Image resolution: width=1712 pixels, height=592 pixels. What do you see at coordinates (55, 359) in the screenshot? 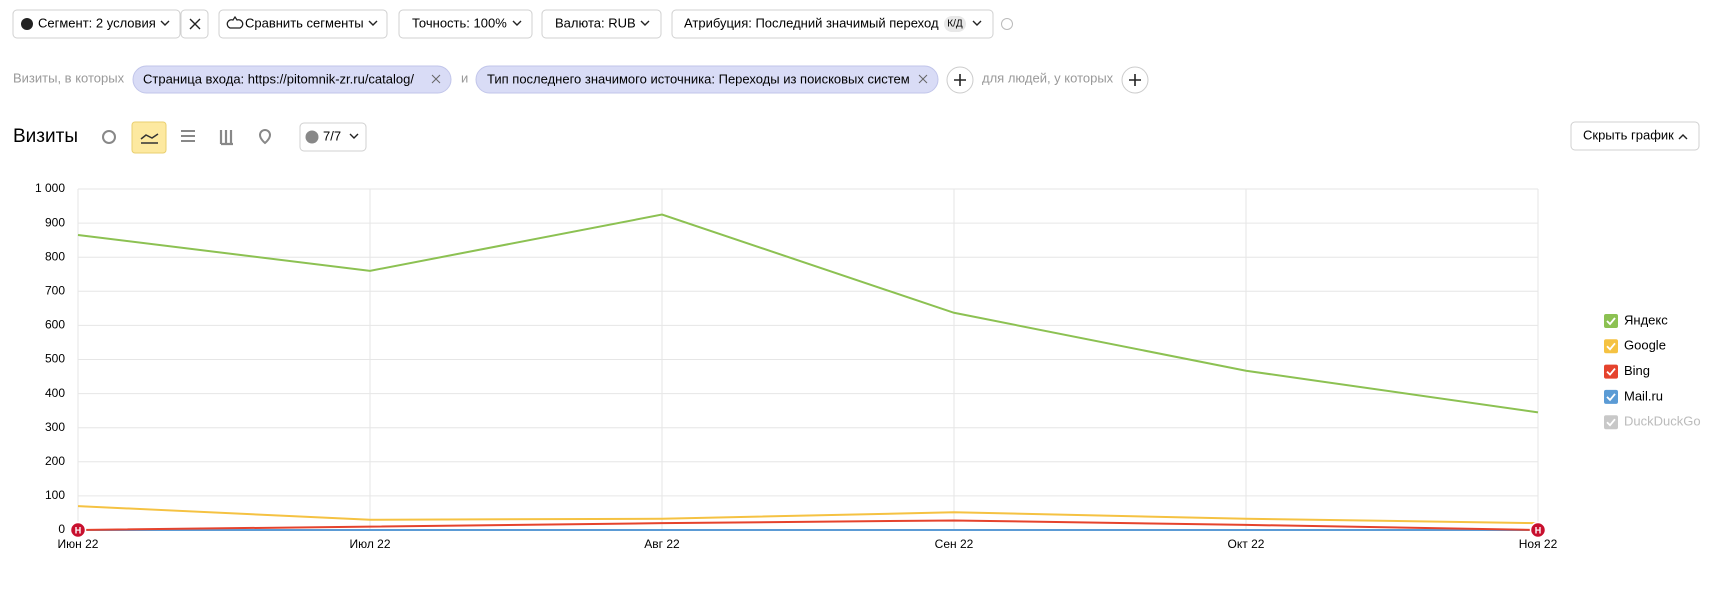
I see `y-tick-label: 500` at bounding box center [55, 359].